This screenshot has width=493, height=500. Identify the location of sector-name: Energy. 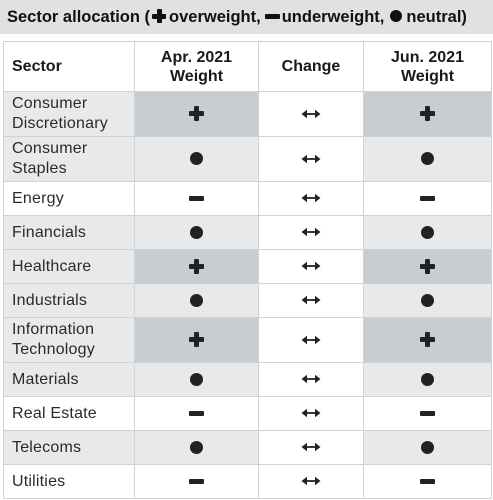
(69, 198).